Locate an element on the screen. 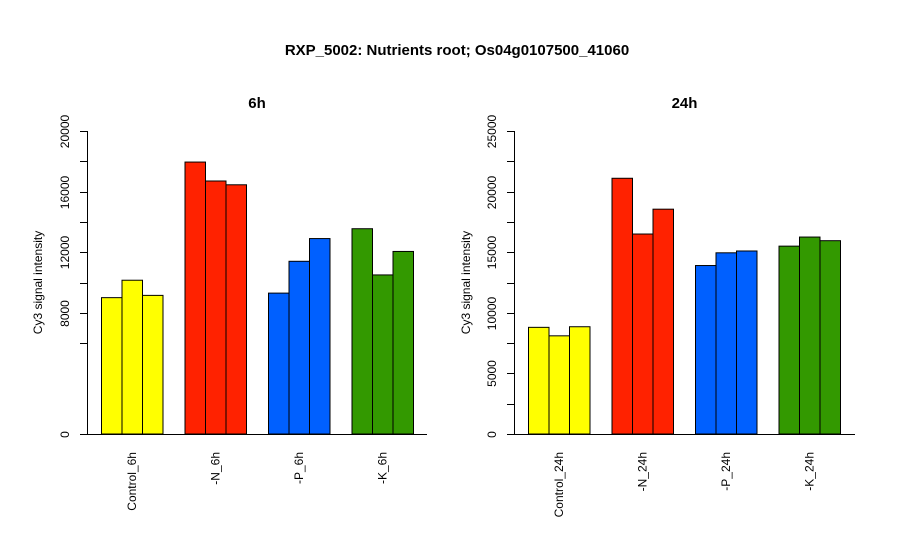  x-category-label: Control_6h is located at coordinates (132, 481).